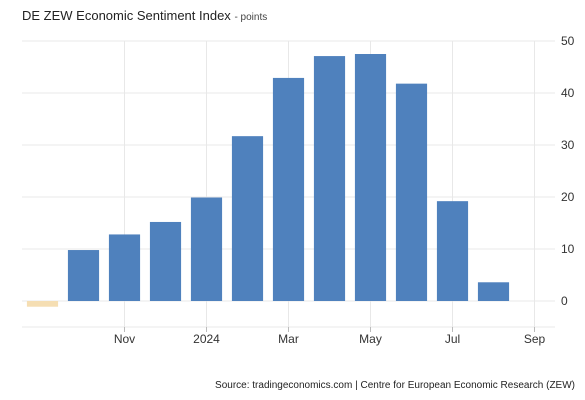 The image size is (585, 400). What do you see at coordinates (568, 197) in the screenshot?
I see `y-tick-label: 20` at bounding box center [568, 197].